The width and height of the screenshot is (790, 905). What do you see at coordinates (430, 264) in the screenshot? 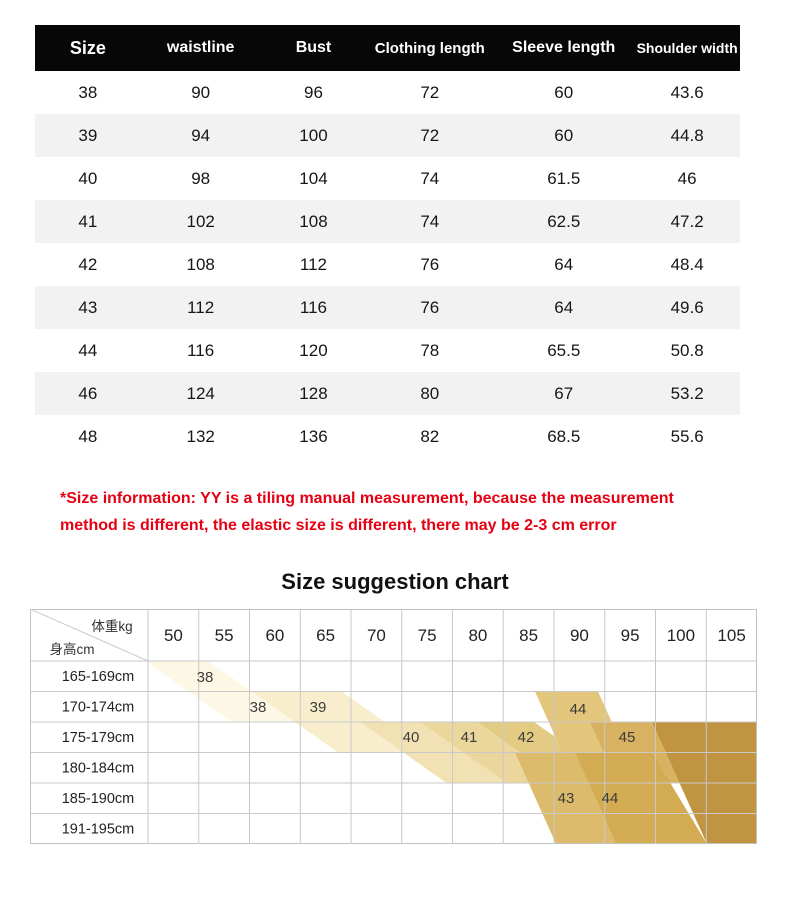
I see `cell: 76` at bounding box center [430, 264].